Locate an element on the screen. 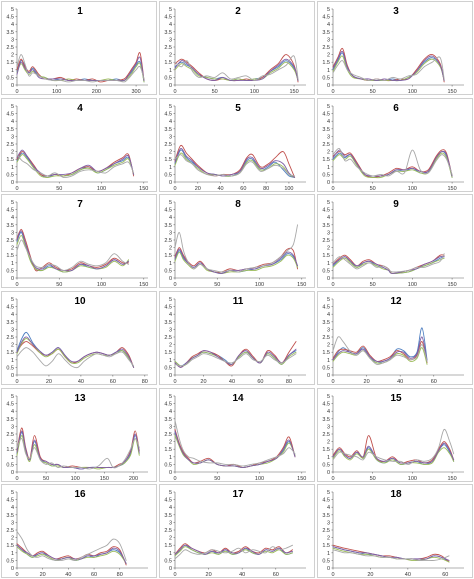 This screenshot has width=474, height=579. chart-title: 3 is located at coordinates (396, 11).